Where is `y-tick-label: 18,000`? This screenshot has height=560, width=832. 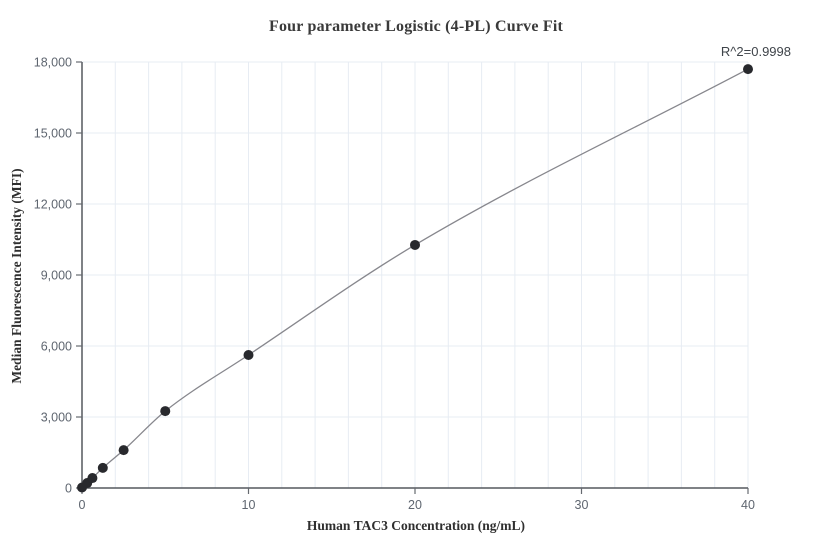
y-tick-label: 18,000 is located at coordinates (53, 63).